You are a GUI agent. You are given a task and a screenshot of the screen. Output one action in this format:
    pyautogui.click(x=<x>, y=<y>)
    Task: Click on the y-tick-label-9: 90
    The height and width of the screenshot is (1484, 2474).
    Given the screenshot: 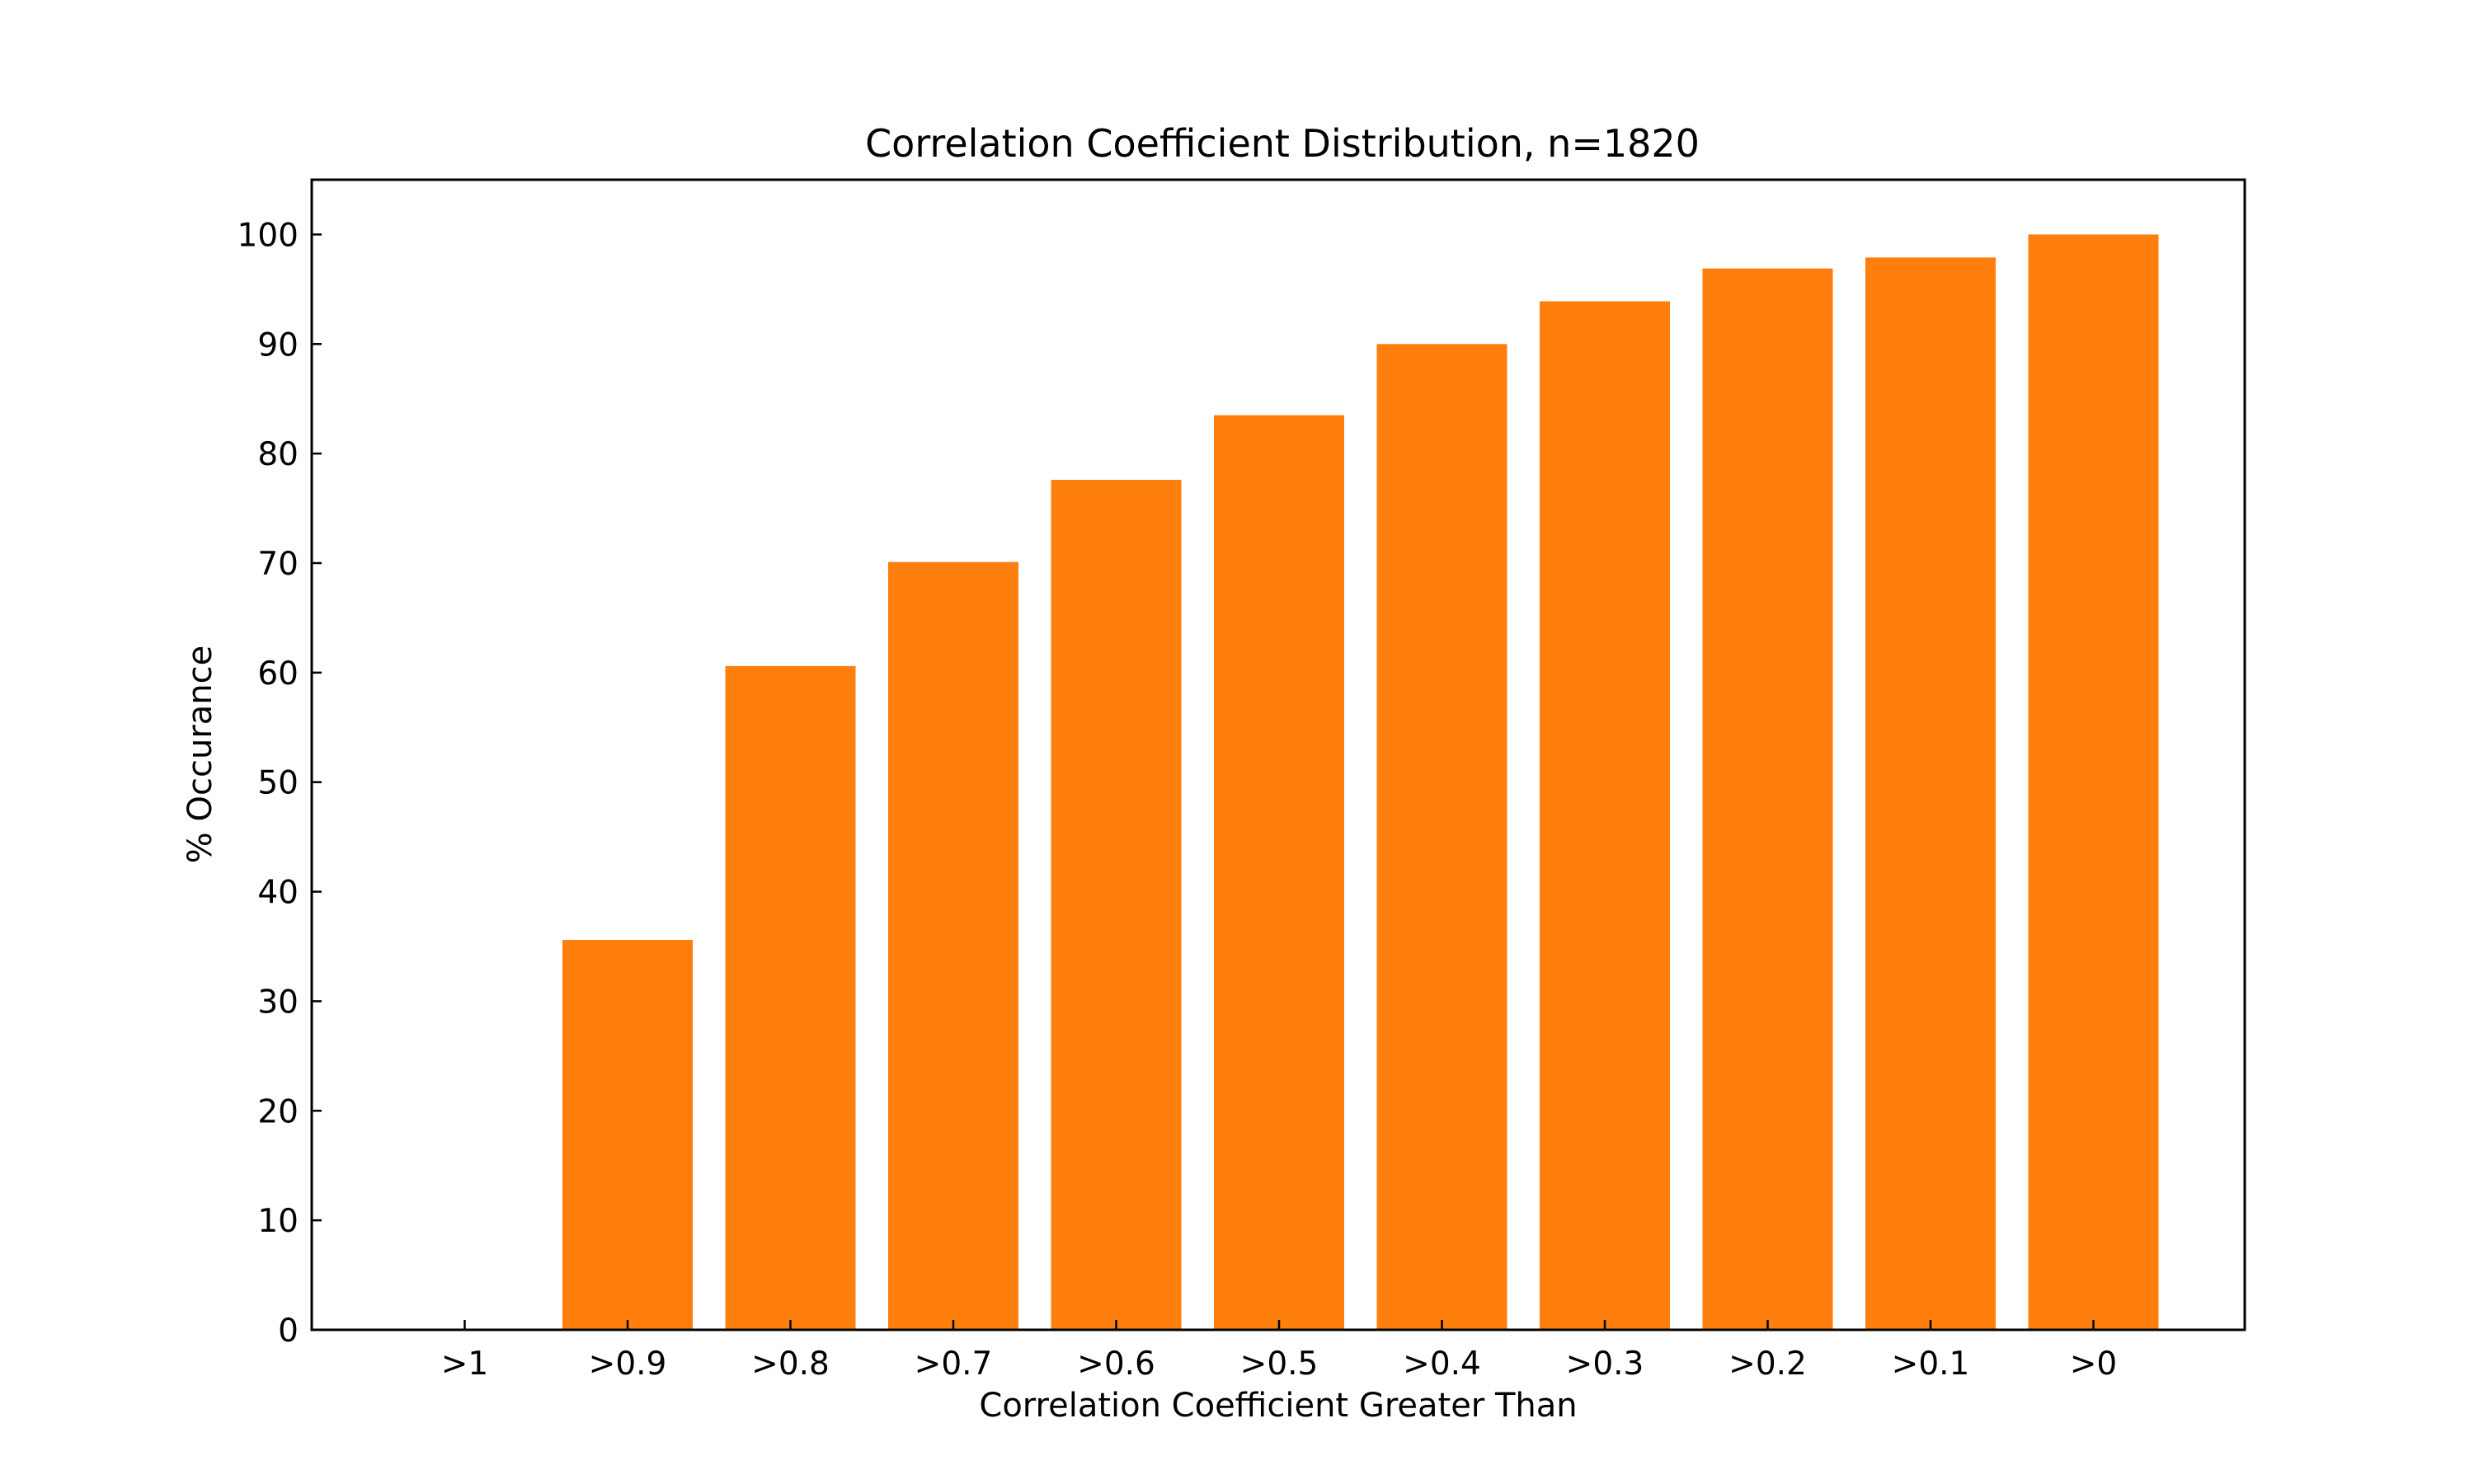 What is the action you would take?
    pyautogui.click(x=278, y=345)
    